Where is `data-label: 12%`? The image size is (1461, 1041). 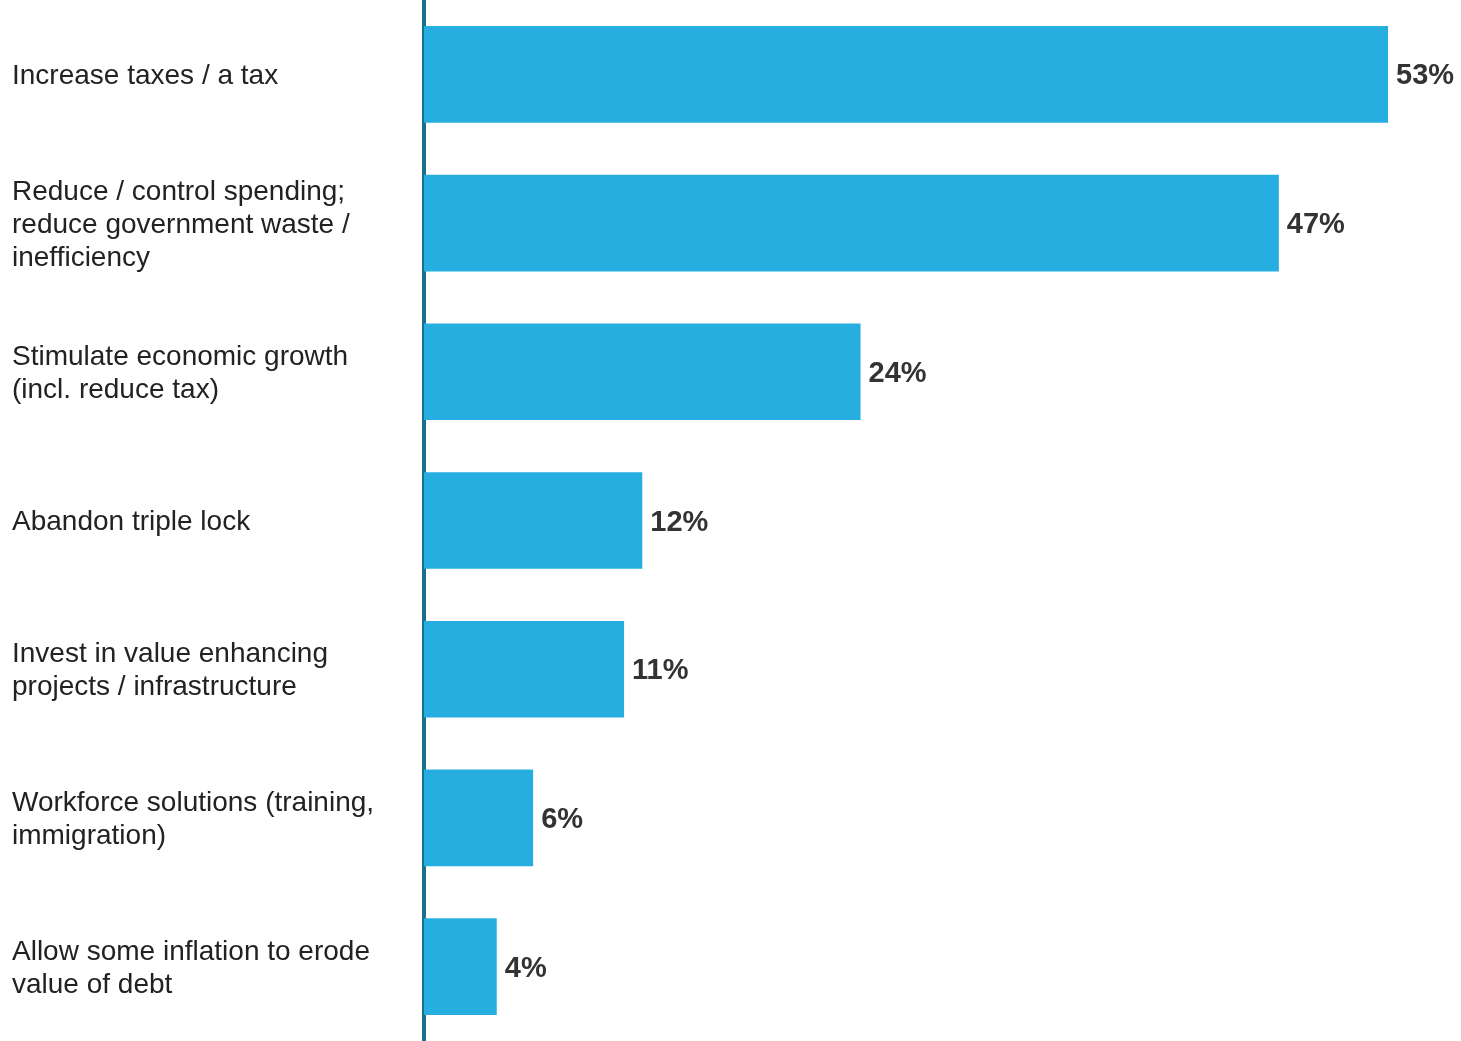
data-label: 12% is located at coordinates (679, 520).